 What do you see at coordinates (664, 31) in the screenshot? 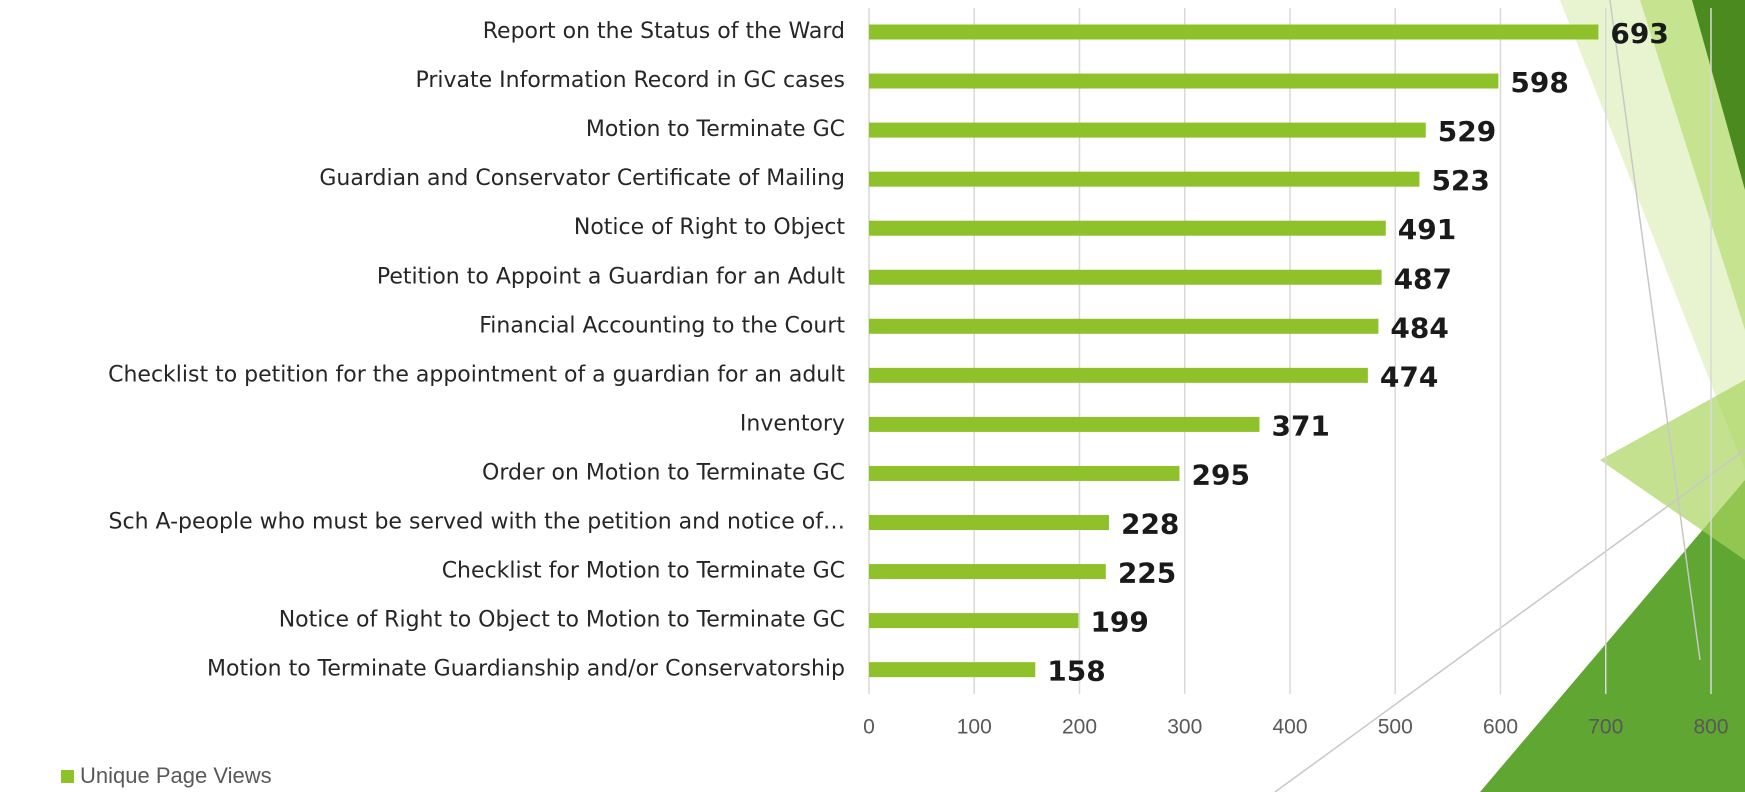
I see `category-label: Report on the Status of the Ward` at bounding box center [664, 31].